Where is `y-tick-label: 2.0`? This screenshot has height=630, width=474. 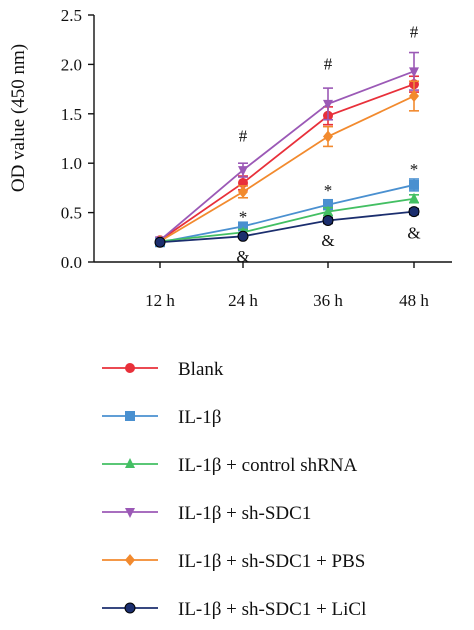 y-tick-label: 2.0 is located at coordinates (71, 64).